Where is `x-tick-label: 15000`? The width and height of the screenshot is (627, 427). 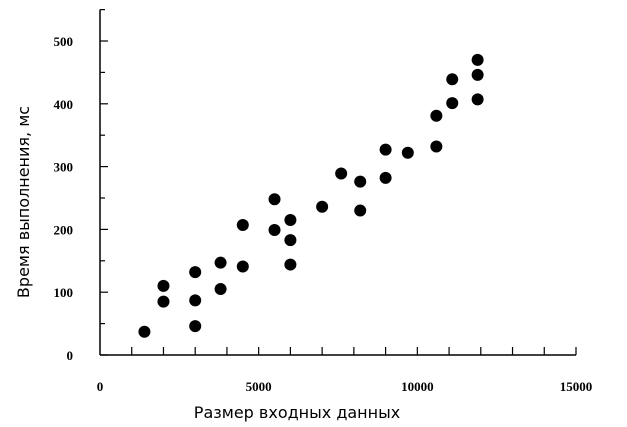
x-tick-label: 15000 is located at coordinates (576, 386).